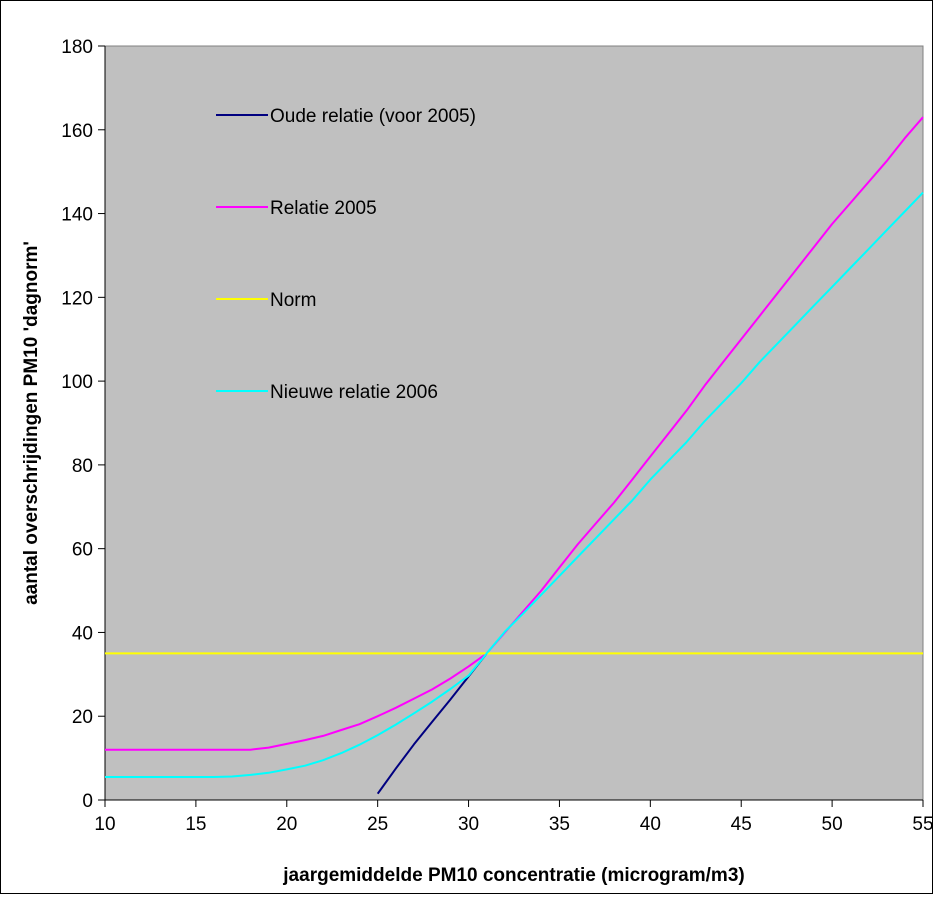  Describe the element at coordinates (31, 423) in the screenshot. I see `y-axis-title: aantal overschrijdingen PM10 'dagnorm'` at that location.